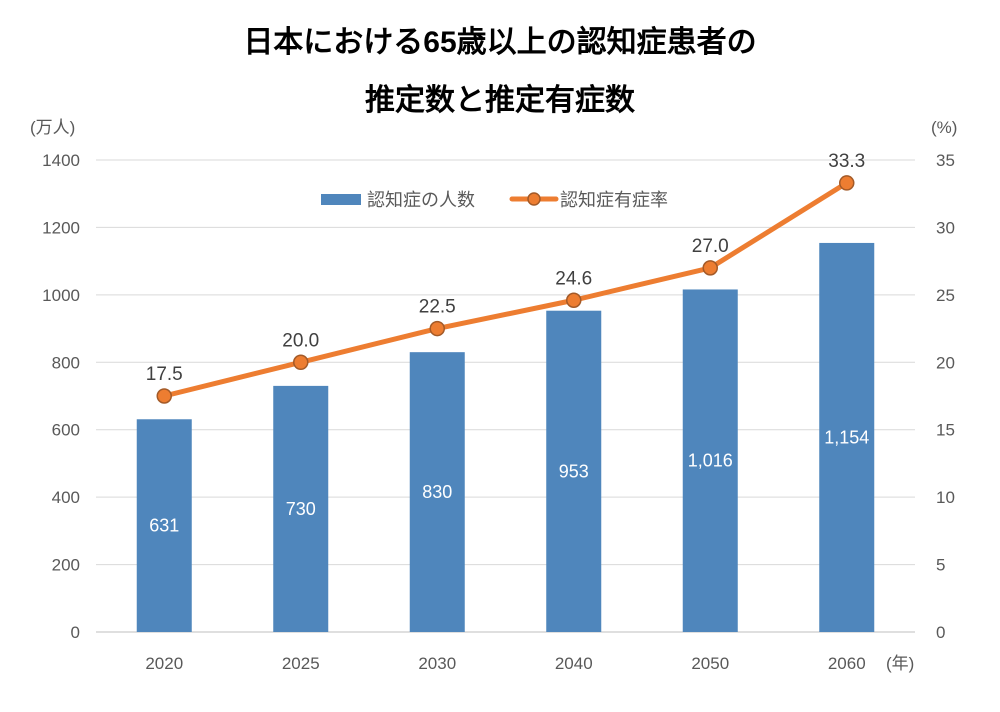  Describe the element at coordinates (164, 374) in the screenshot. I see `line-data-label: 17.5` at that location.